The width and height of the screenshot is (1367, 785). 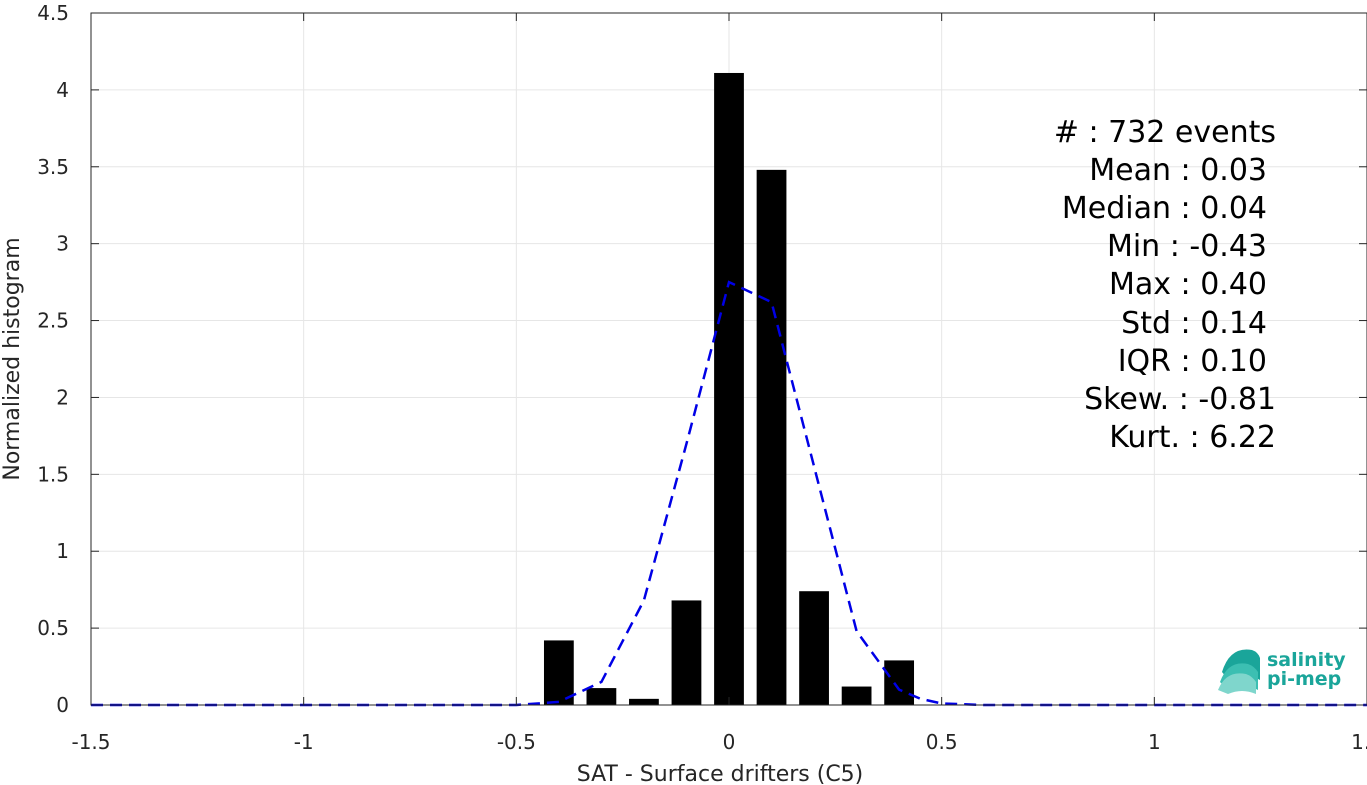 I want to click on stat-count: # : 732 events, so click(x=1165, y=132).